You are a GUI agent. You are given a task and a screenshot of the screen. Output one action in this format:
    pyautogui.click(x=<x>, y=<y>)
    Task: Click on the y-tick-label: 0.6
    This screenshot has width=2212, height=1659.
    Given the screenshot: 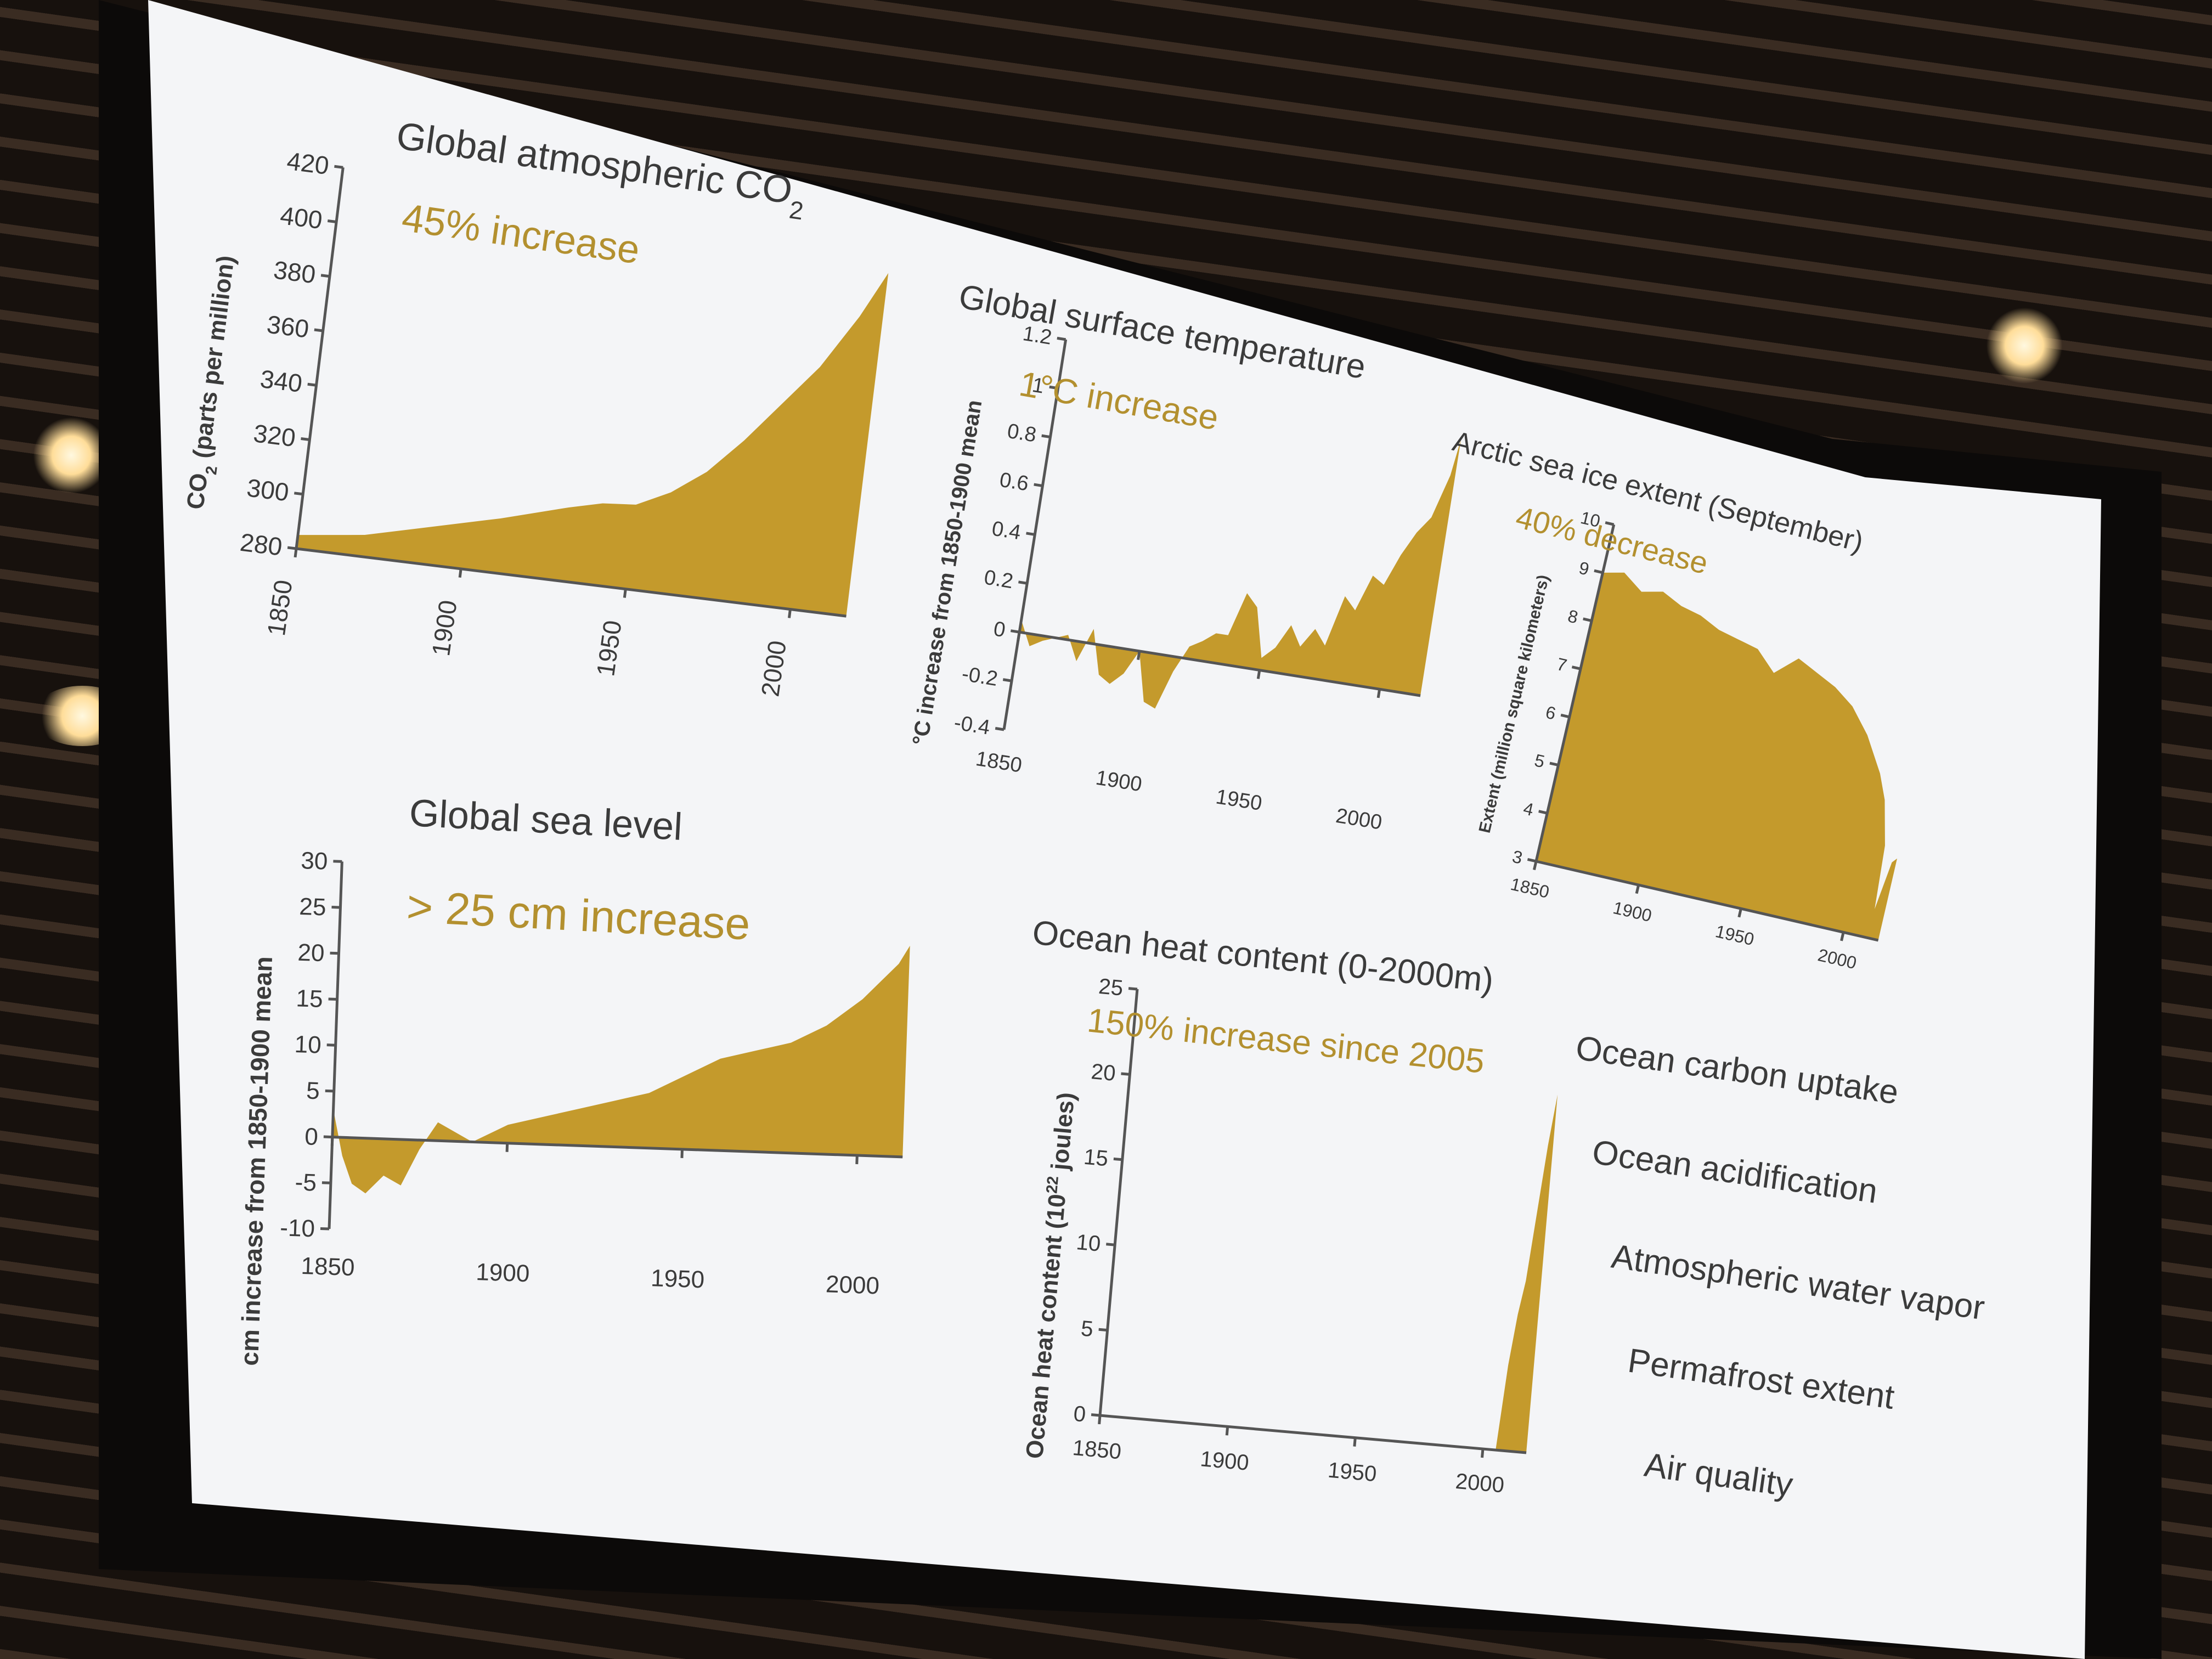 What is the action you would take?
    pyautogui.click(x=1014, y=483)
    